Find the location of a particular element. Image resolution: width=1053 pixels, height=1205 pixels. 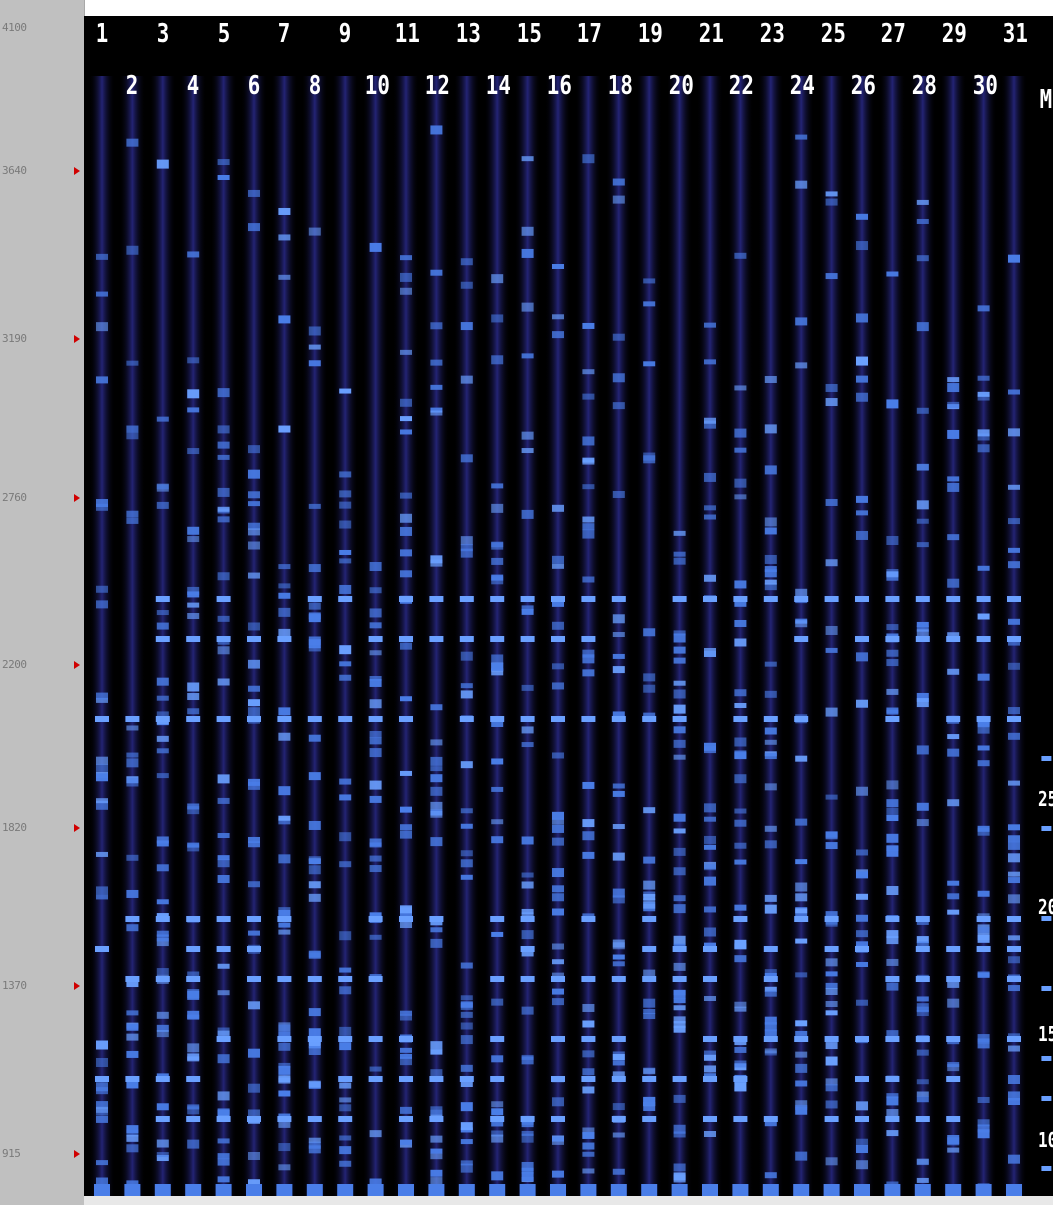

marker-band is located at coordinates (1046, 828).